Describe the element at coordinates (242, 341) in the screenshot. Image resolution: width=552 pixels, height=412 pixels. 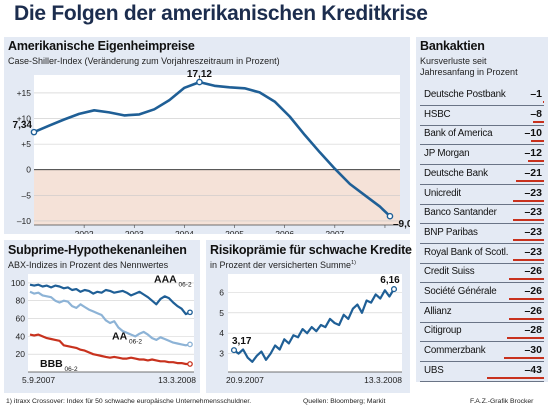
I see `annotation-label: 3,17` at that location.